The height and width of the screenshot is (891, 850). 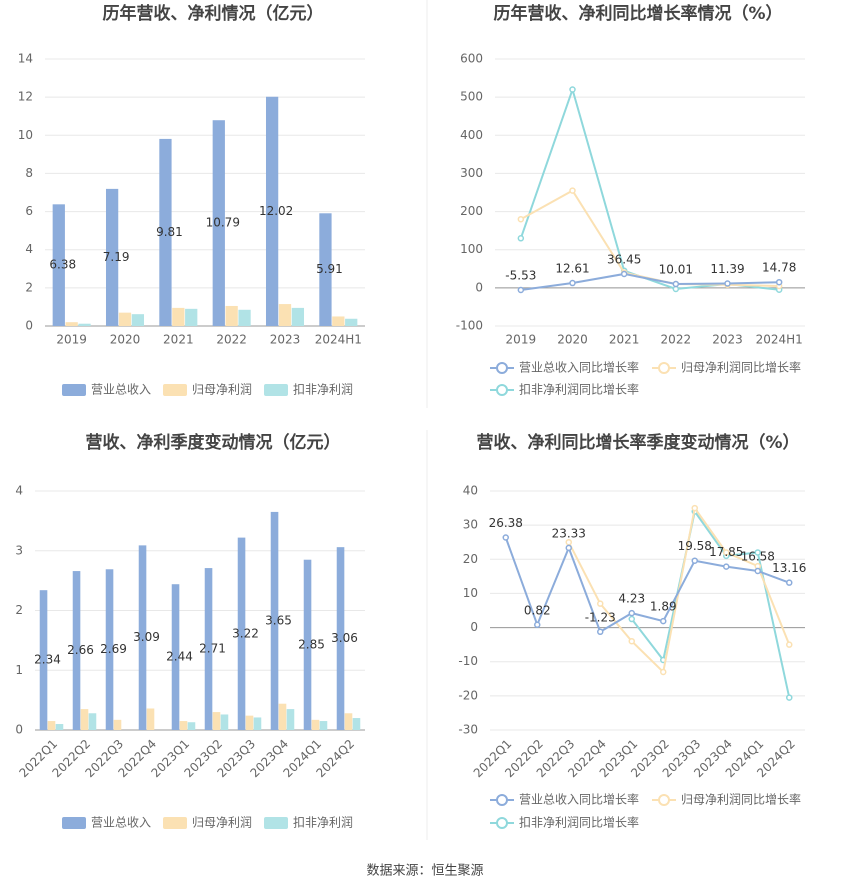 I want to click on data-label: 7.19, so click(x=116, y=257).